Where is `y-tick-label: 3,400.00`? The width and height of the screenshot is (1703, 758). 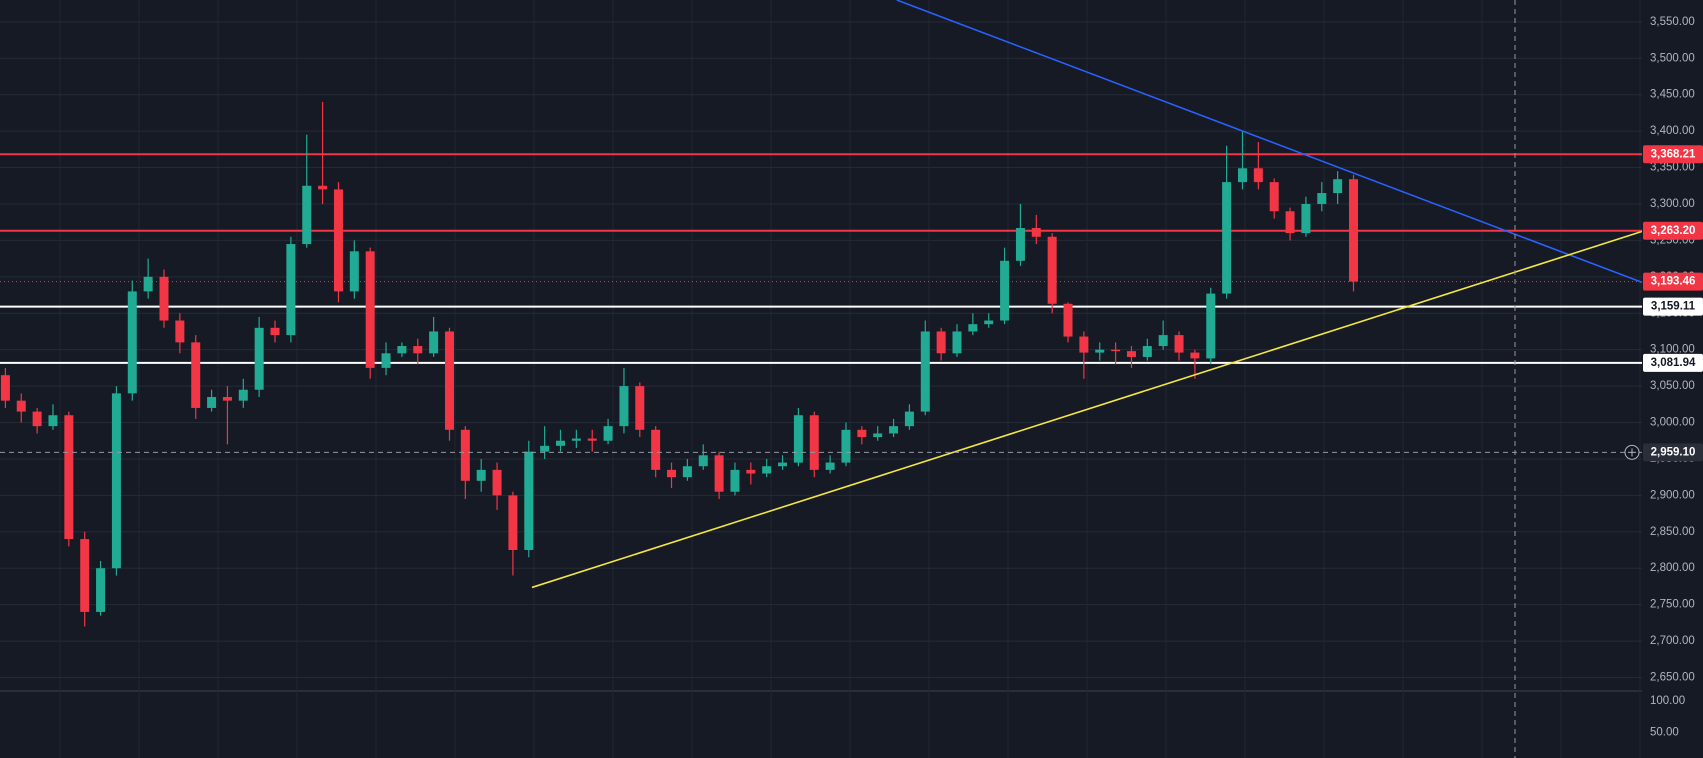 y-tick-label: 3,400.00 is located at coordinates (1672, 131).